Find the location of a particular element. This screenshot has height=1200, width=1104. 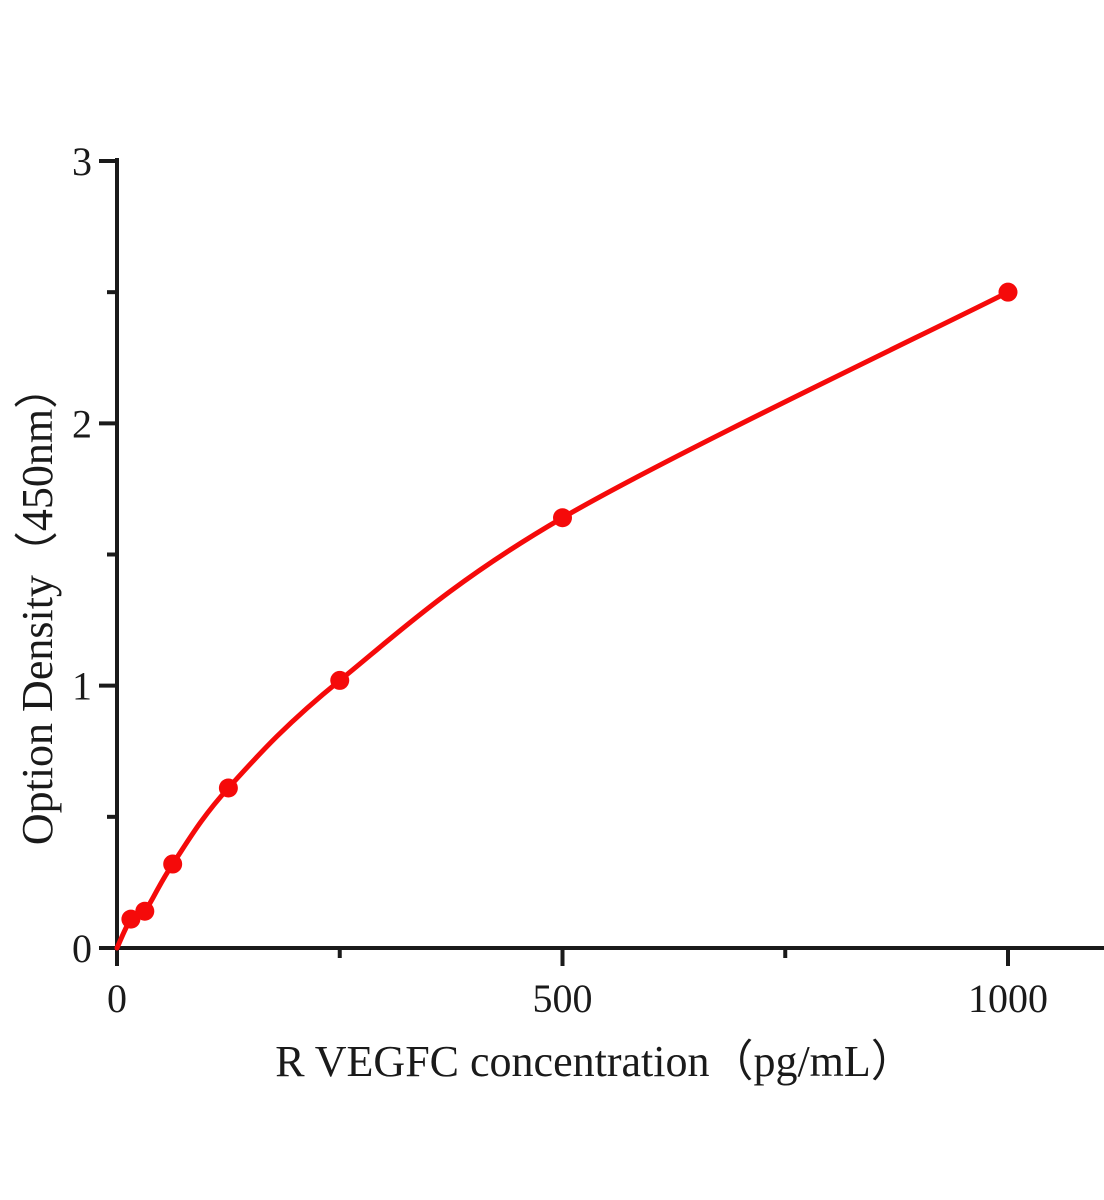

x-tick-label: 1000 is located at coordinates (1008, 998).